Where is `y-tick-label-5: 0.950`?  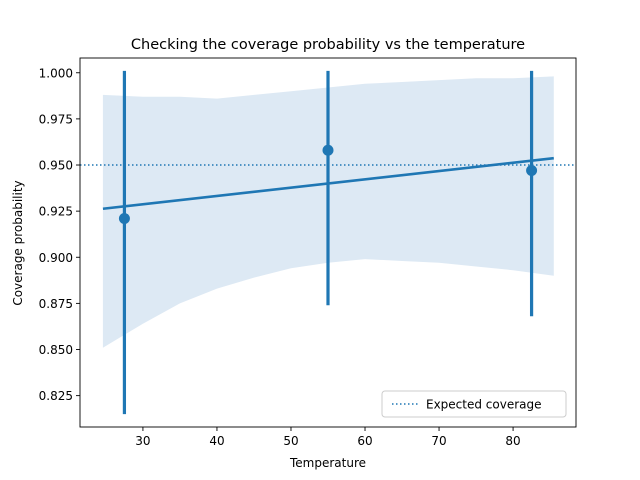 y-tick-label-5: 0.950 is located at coordinates (56, 166).